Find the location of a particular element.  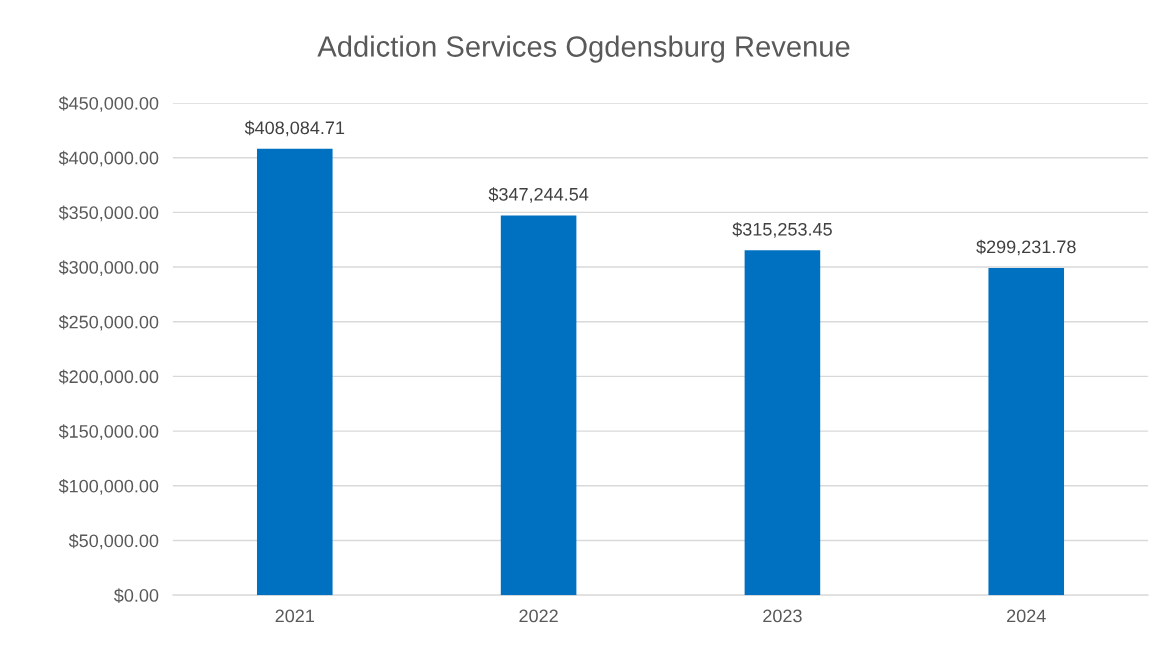

y-tick-label: $400,000.00 is located at coordinates (108, 158).